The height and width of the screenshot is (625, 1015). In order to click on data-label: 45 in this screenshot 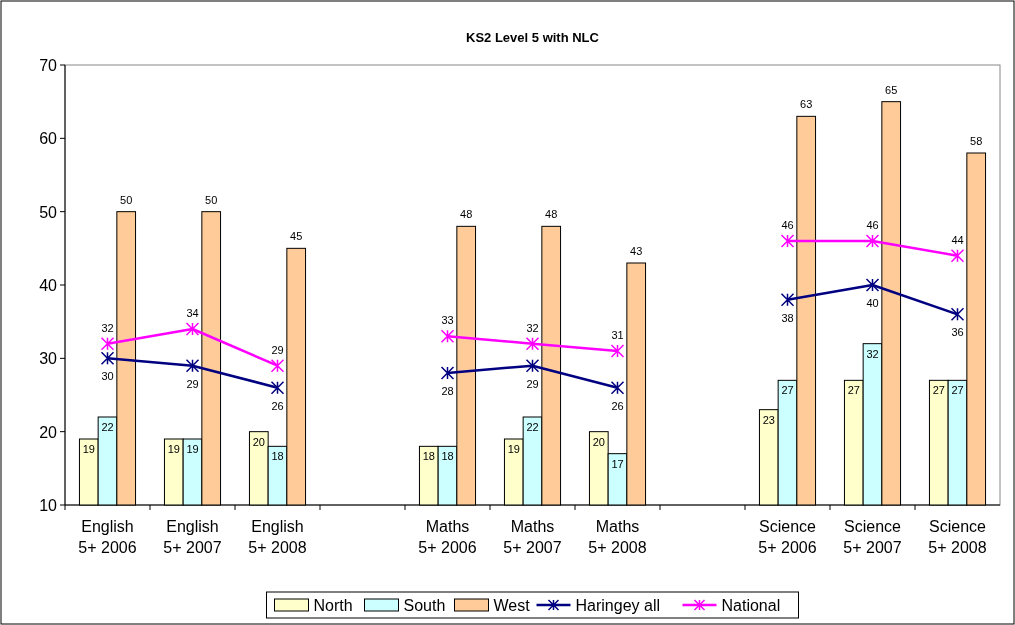, I will do `click(296, 236)`.